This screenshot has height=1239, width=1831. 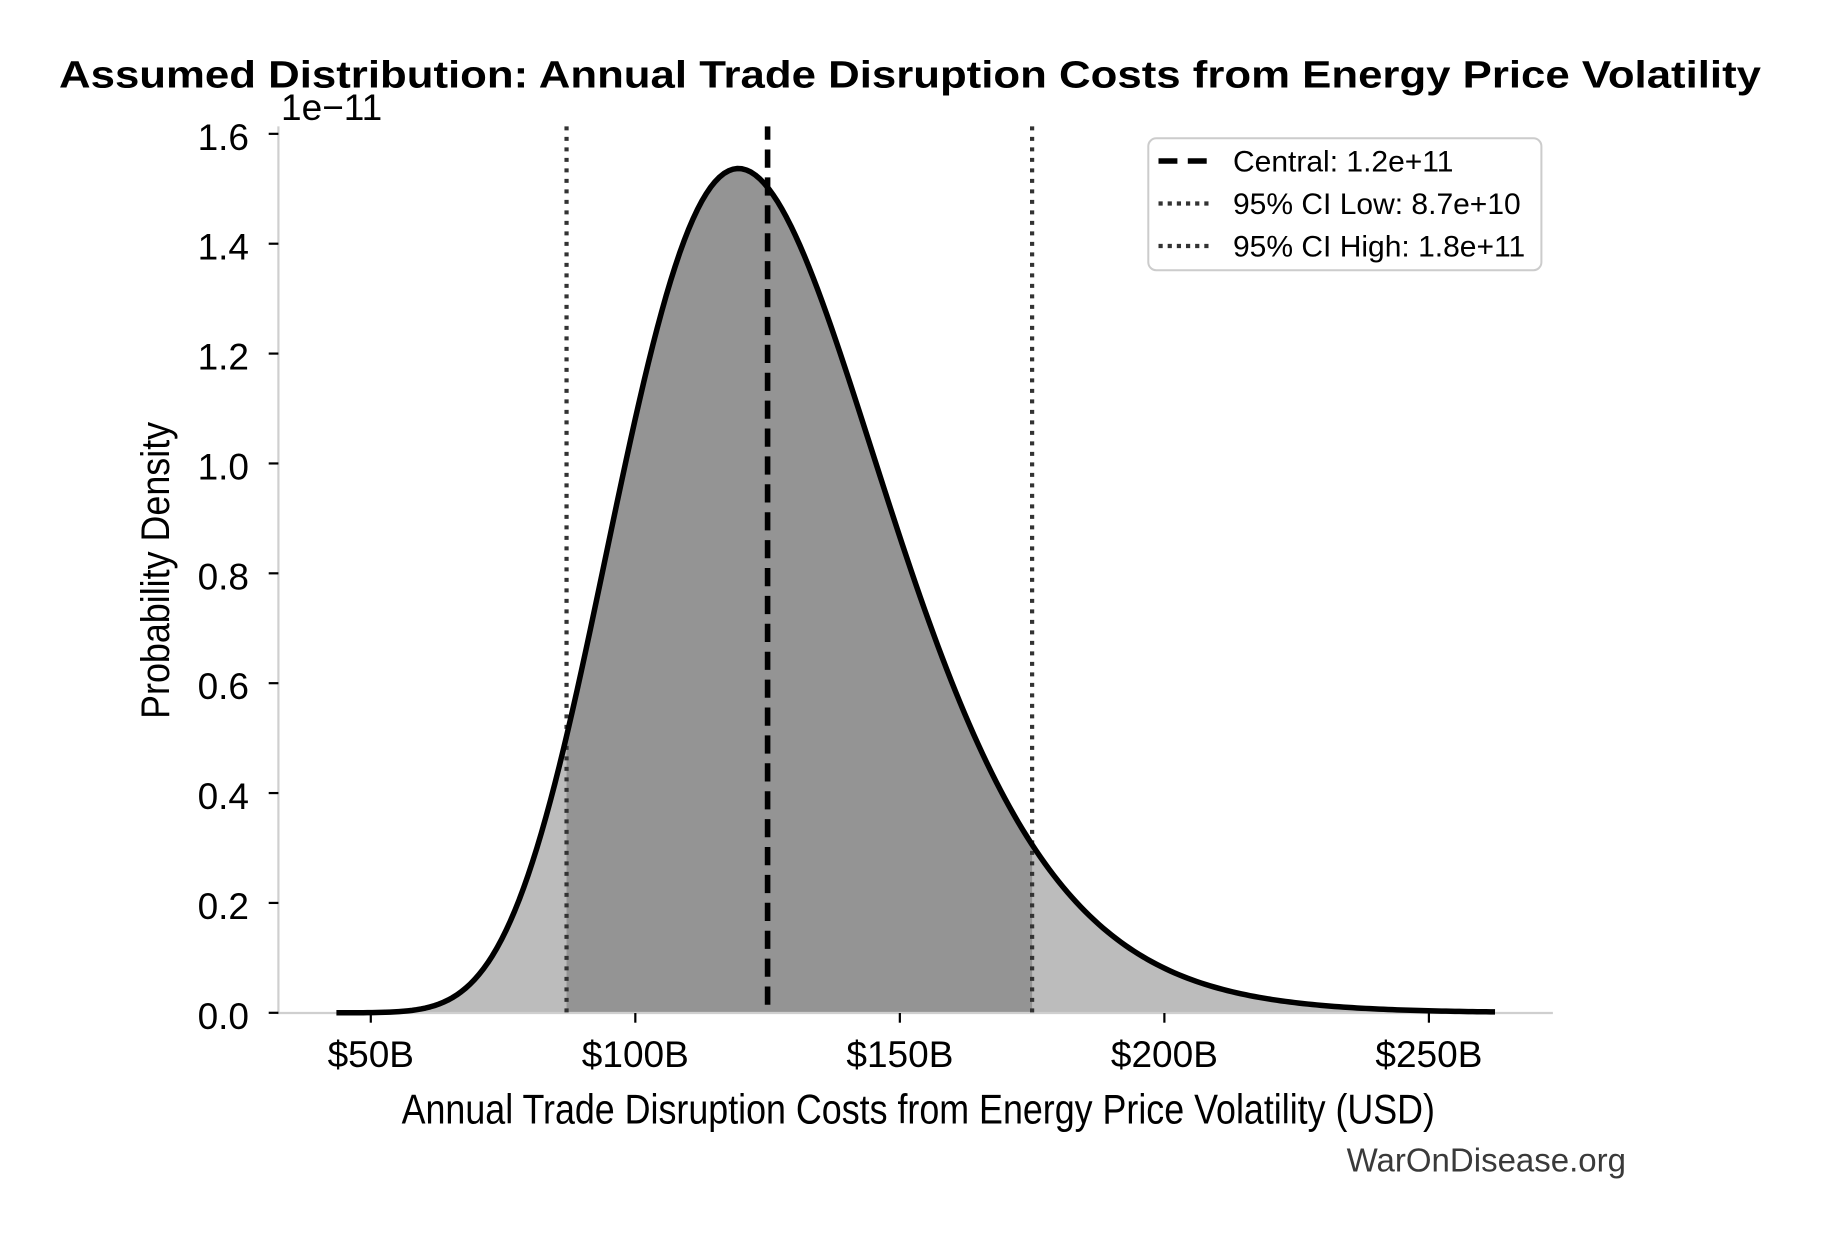 I want to click on svg-text: $50B, so click(x=371, y=1054).